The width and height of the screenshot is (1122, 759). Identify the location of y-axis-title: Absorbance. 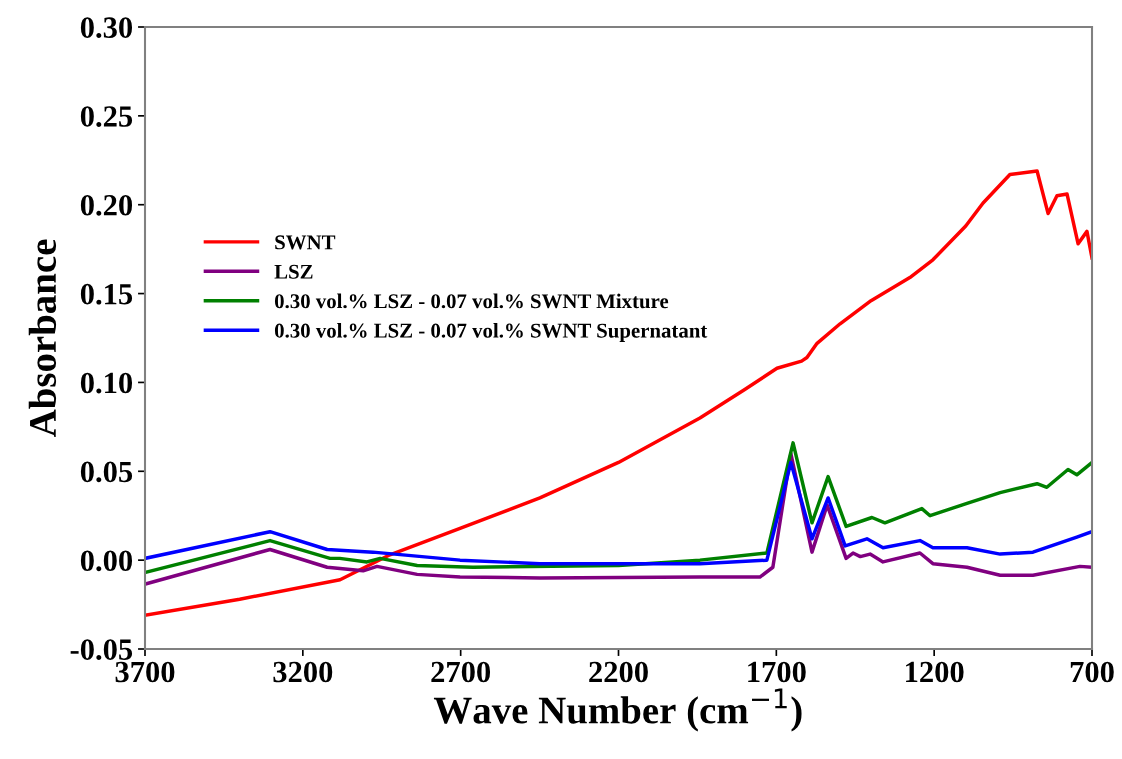
(42, 338).